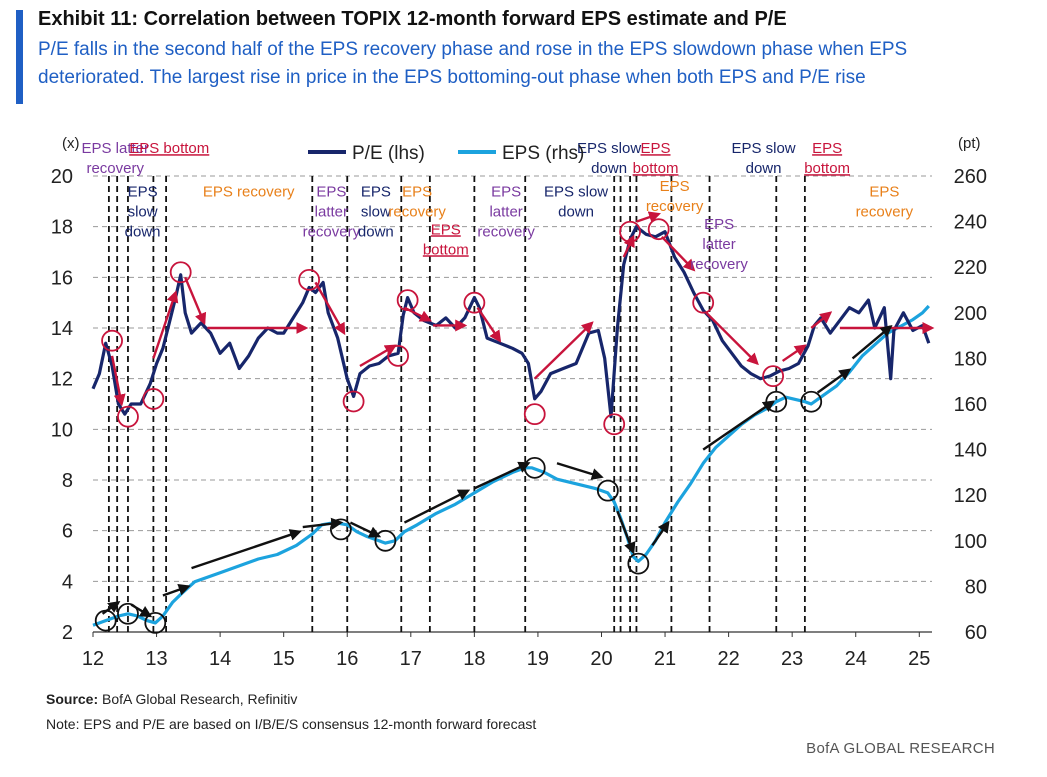 Image resolution: width=1047 pixels, height=777 pixels. Describe the element at coordinates (284, 659) in the screenshot. I see `x-axis-tick-label: 15` at that location.